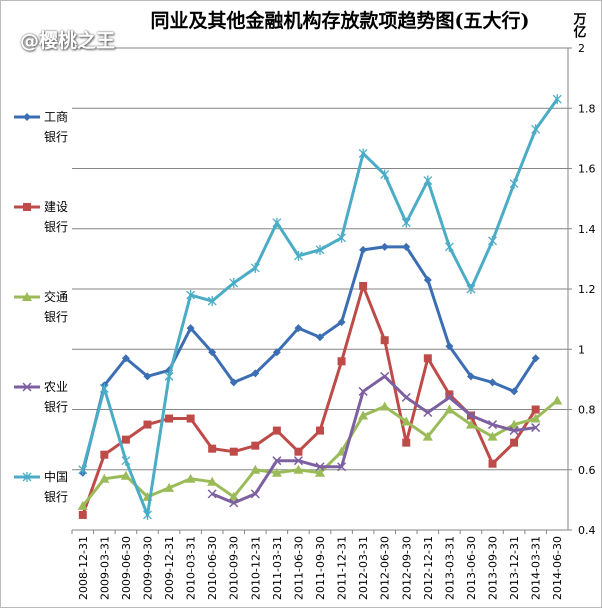 This screenshot has width=602, height=608. Describe the element at coordinates (587, 410) in the screenshot. I see `y-tick-label: 0.8` at that location.